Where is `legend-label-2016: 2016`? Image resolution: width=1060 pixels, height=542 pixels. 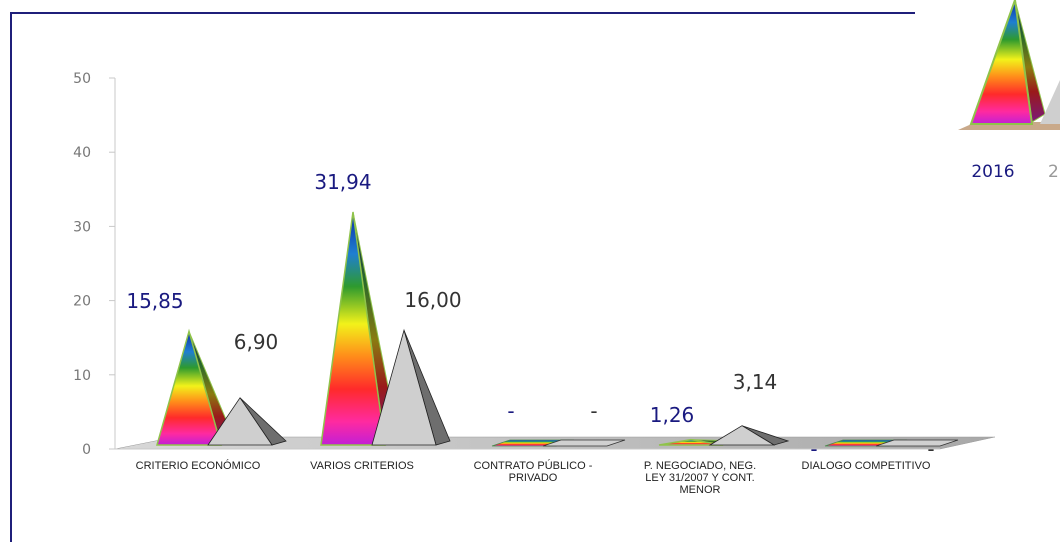
legend-label-2016: 2016 is located at coordinates (992, 172).